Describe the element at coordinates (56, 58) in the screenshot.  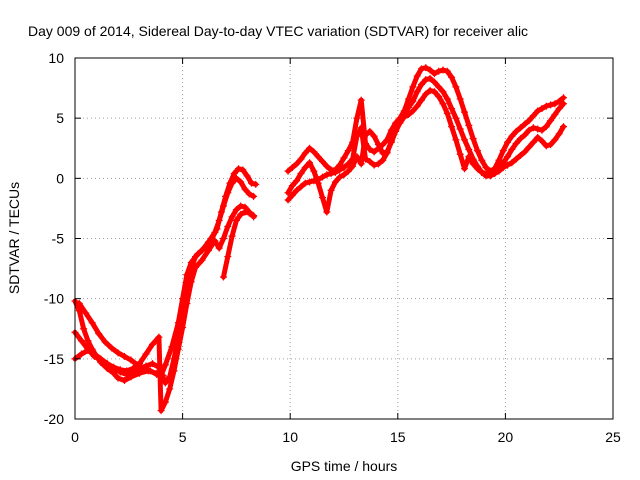
I see `y-tick-label: 10` at that location.